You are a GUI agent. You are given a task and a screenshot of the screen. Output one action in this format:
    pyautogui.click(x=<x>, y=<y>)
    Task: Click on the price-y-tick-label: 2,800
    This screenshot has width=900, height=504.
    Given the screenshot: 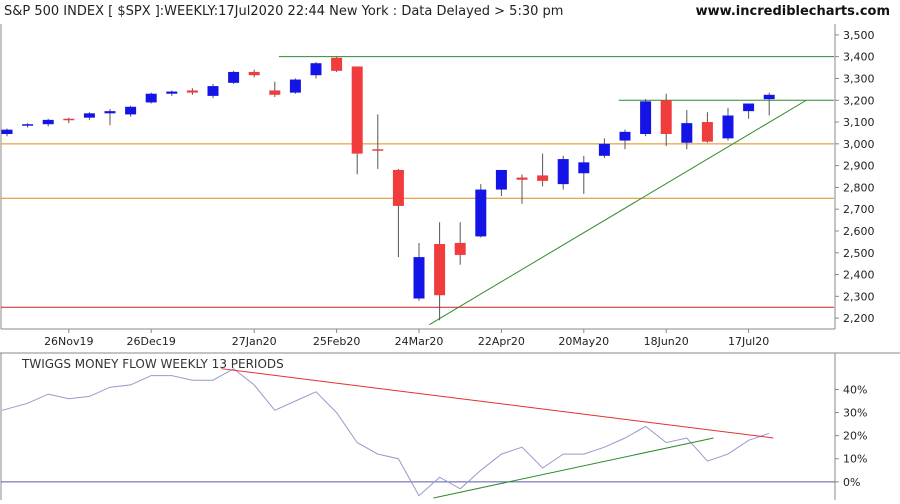 What is the action you would take?
    pyautogui.click(x=859, y=187)
    